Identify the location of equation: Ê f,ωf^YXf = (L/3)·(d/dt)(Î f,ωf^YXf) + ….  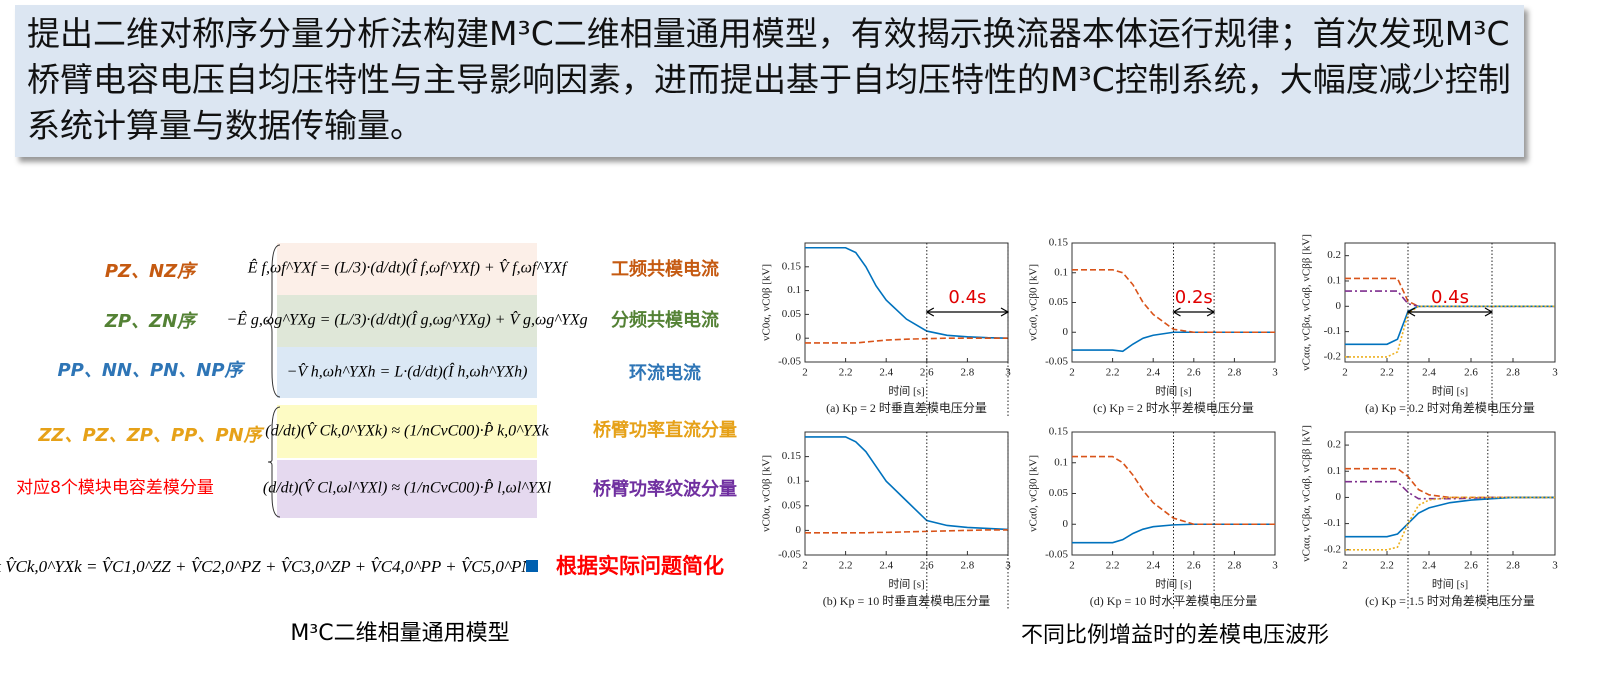
(408, 267).